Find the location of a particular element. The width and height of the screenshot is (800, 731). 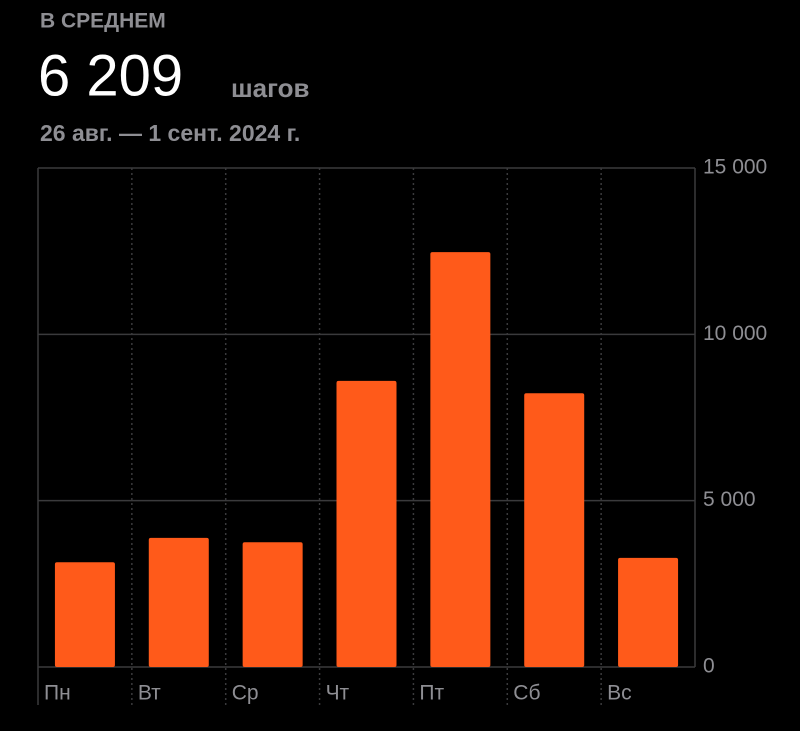

y-tick-label: 10 000 is located at coordinates (735, 333).